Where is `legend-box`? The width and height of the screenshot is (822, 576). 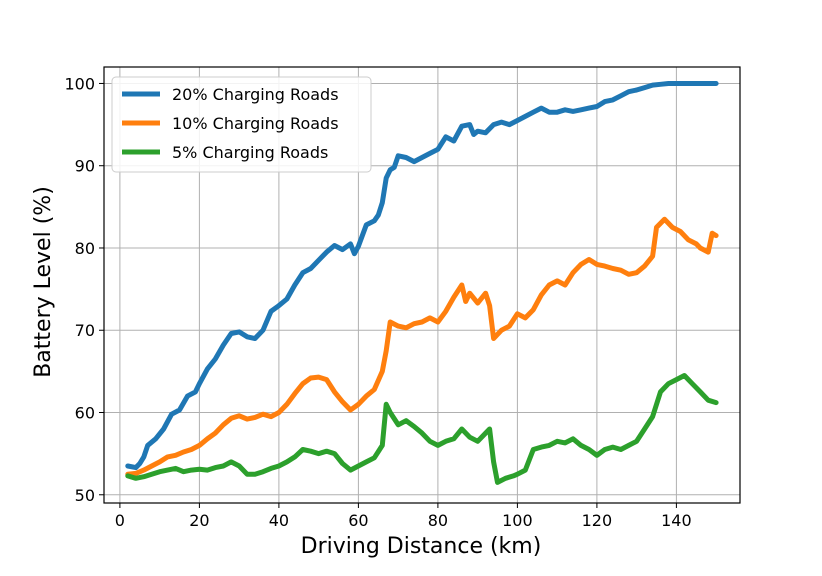 legend-box is located at coordinates (241, 124).